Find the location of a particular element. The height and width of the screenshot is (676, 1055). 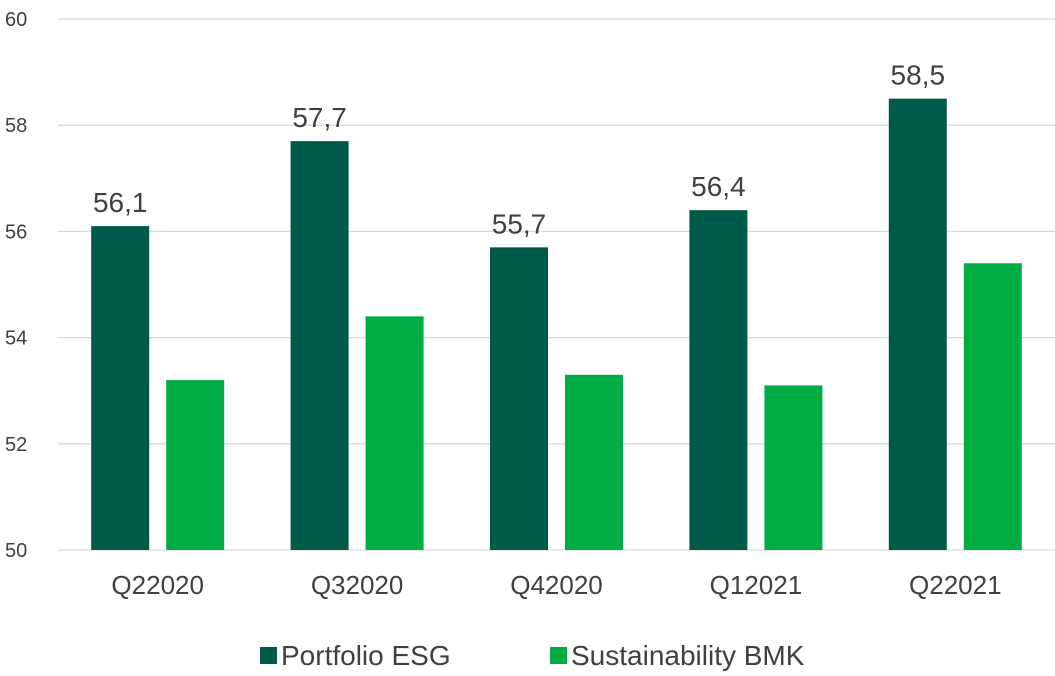

y-tick-label: 54 is located at coordinates (16, 339).